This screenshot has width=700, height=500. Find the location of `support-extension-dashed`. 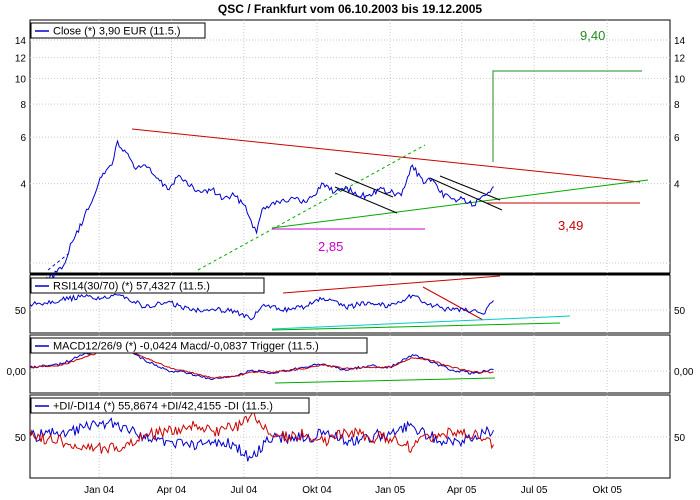

support-extension-dashed is located at coordinates (311, 207).